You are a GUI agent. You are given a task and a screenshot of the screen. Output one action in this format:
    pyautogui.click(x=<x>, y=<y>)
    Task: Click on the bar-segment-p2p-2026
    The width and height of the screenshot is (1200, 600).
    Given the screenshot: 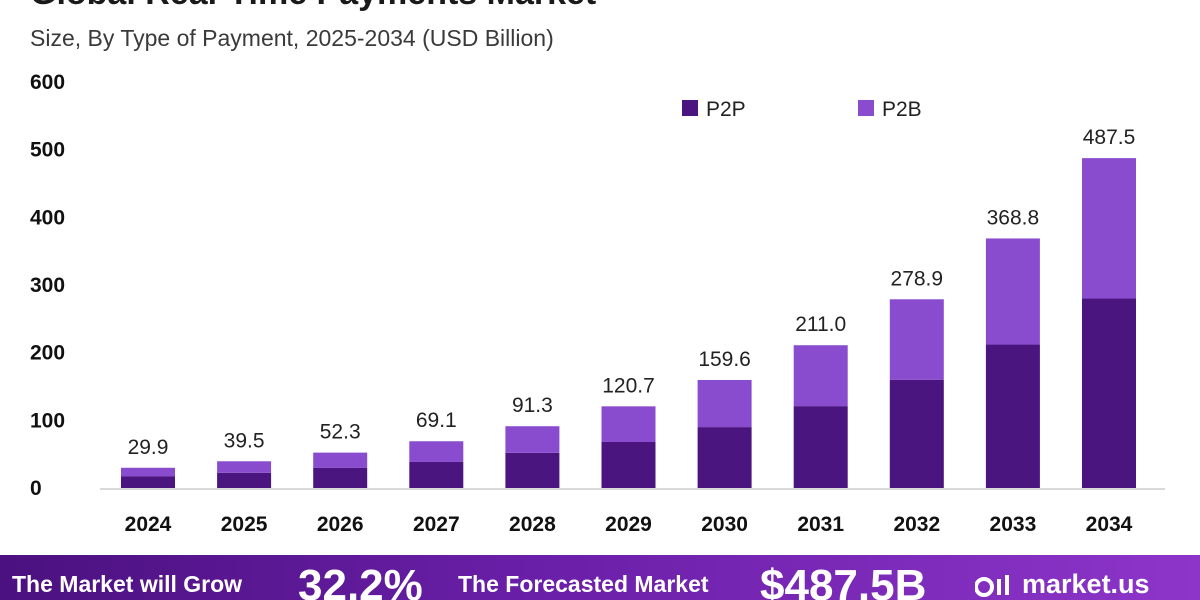 What is the action you would take?
    pyautogui.click(x=340, y=477)
    